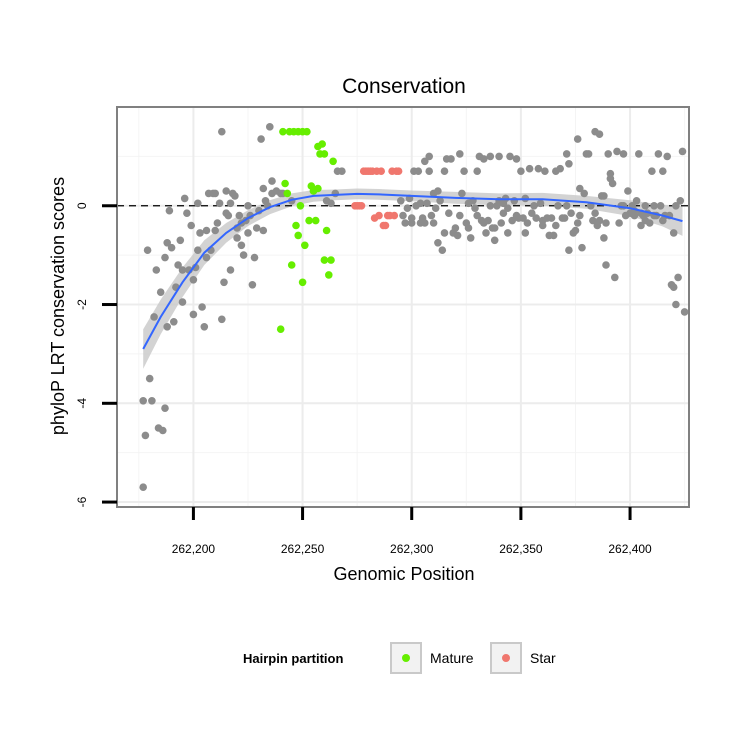 Image resolution: width=750 pixels, height=750 pixels. I want to click on y-axis: -6 -4 -2 0, so click(96, 354).